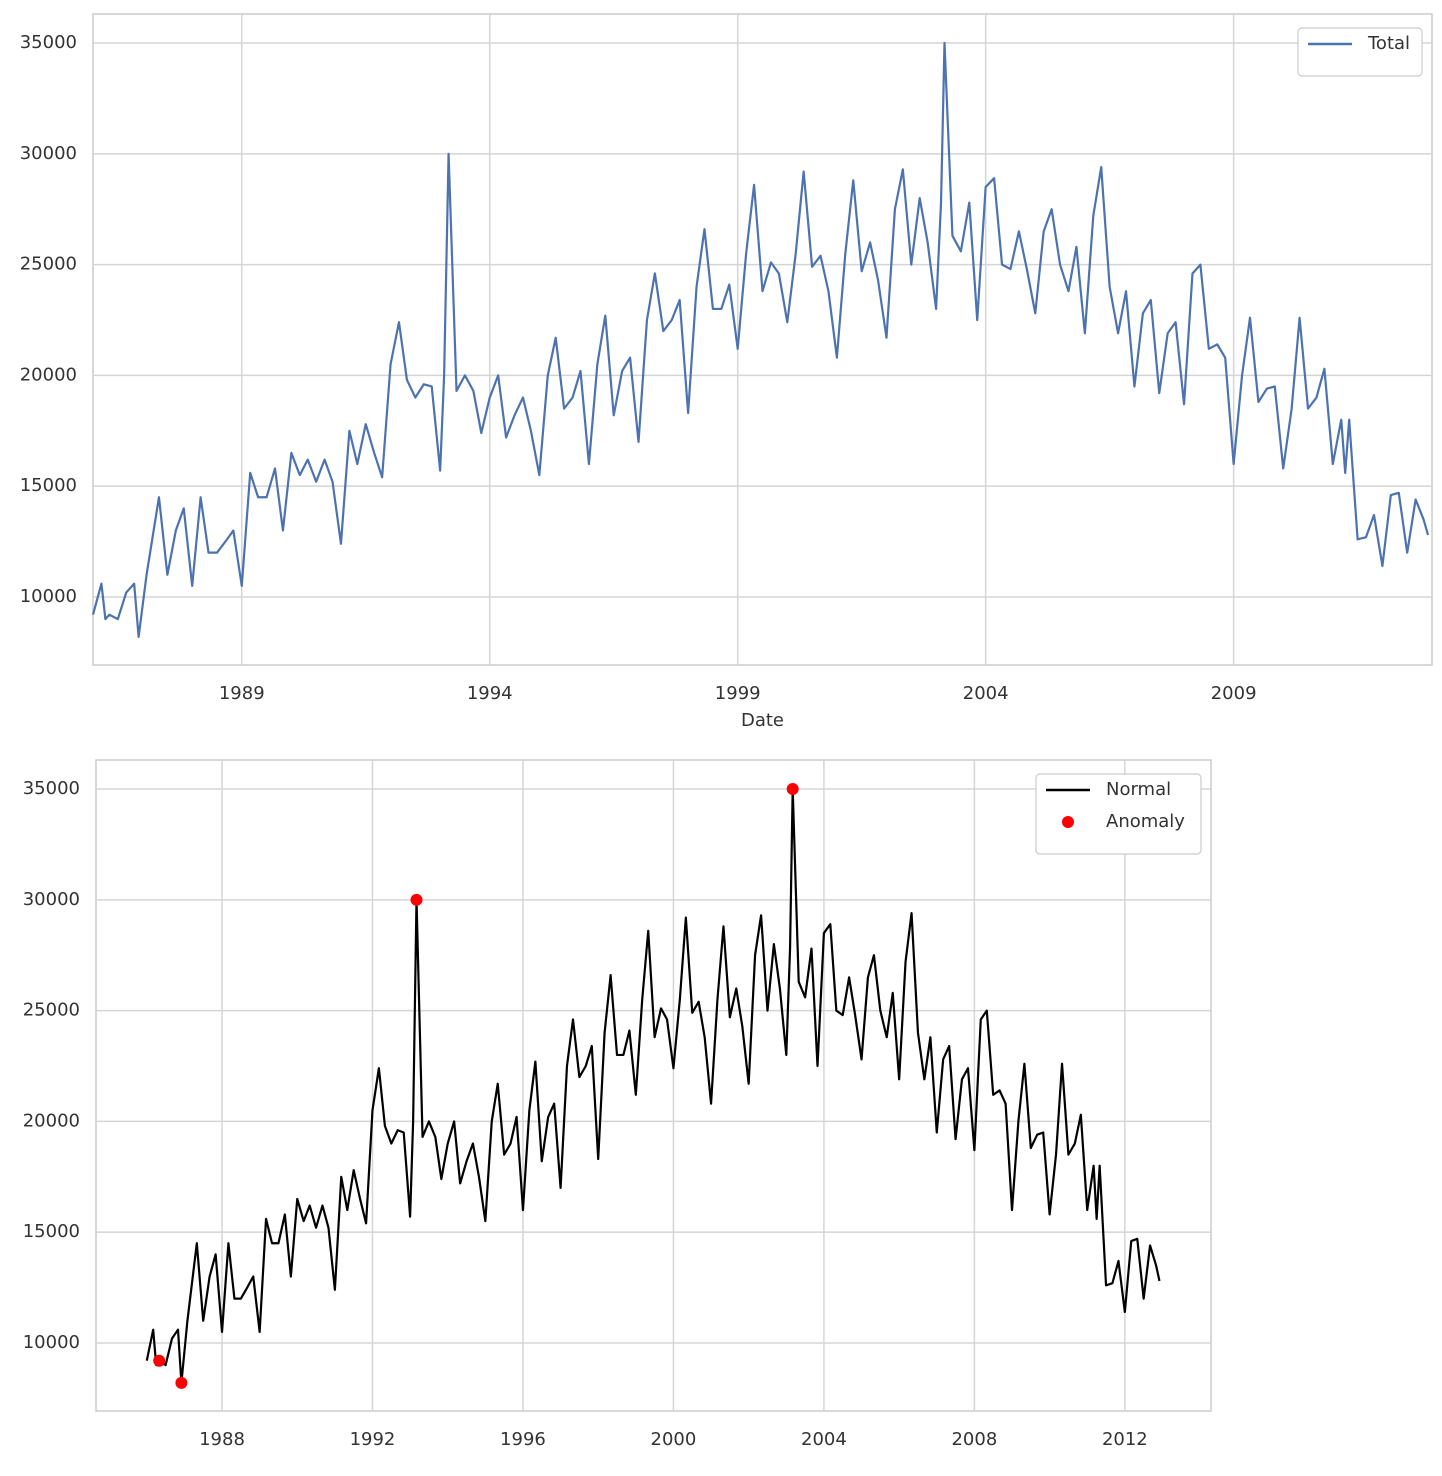 The width and height of the screenshot is (1442, 1476). What do you see at coordinates (1388, 43) in the screenshot?
I see `legend-label: Total` at bounding box center [1388, 43].